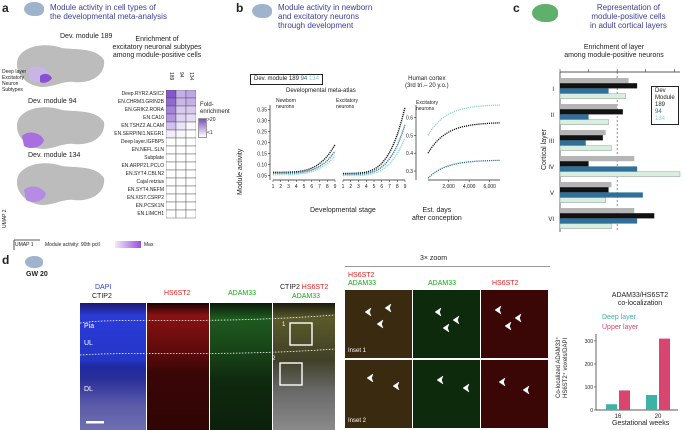 Image resolution: width=685 pixels, height=430 pixels. What do you see at coordinates (316, 25) in the screenshot?
I see `panel-b-title-line3: through development` at bounding box center [316, 25].